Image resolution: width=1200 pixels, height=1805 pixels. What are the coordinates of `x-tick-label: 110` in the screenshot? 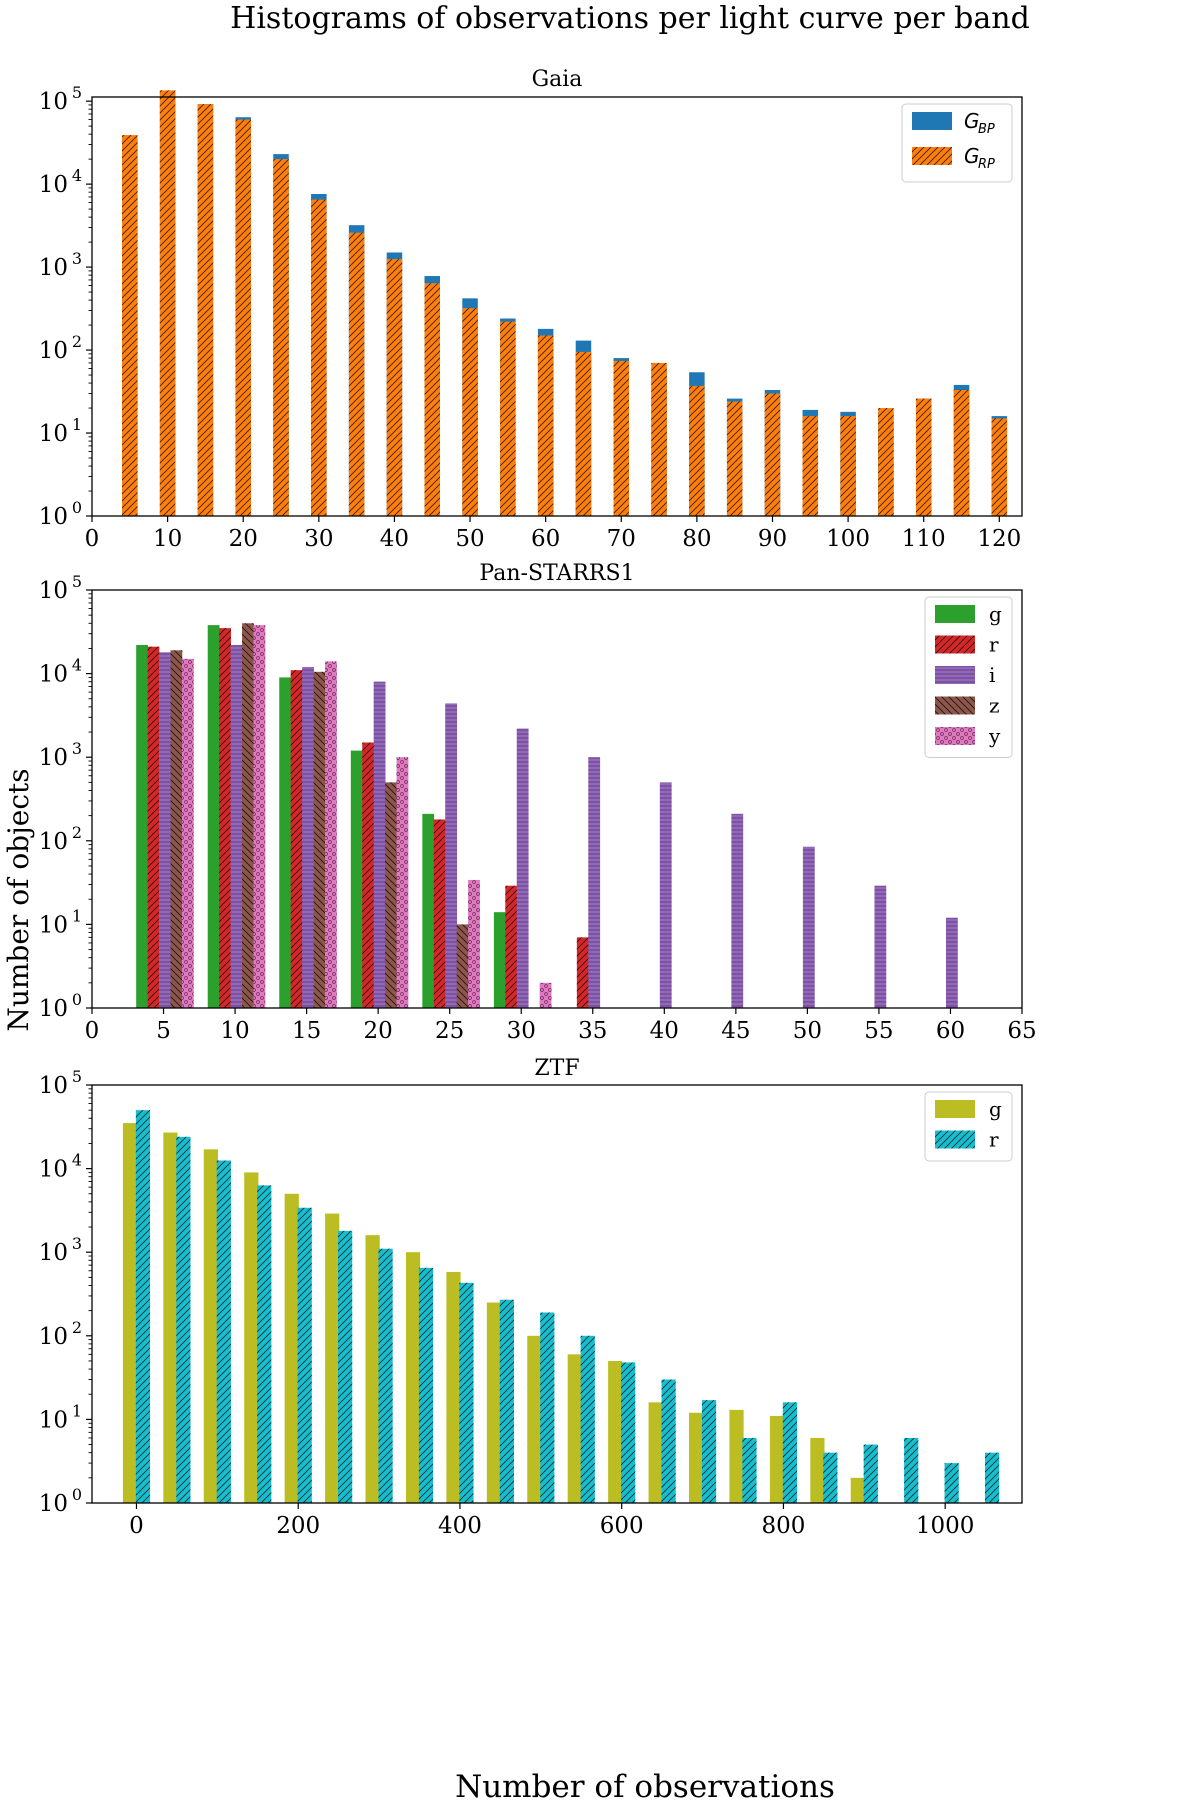 It's located at (924, 539).